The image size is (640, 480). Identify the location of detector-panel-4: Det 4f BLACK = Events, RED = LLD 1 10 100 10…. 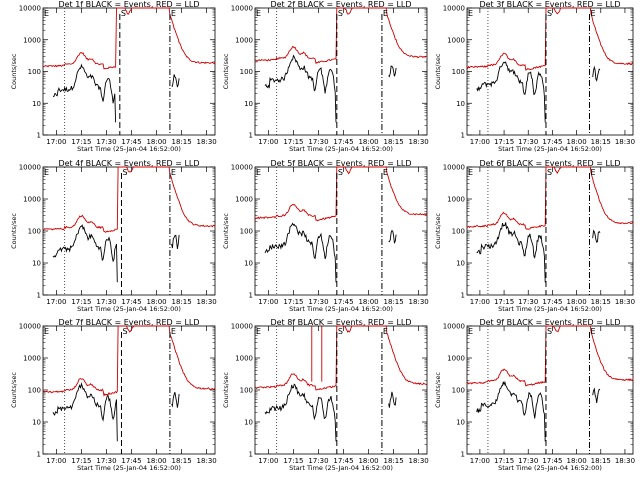
(113, 236).